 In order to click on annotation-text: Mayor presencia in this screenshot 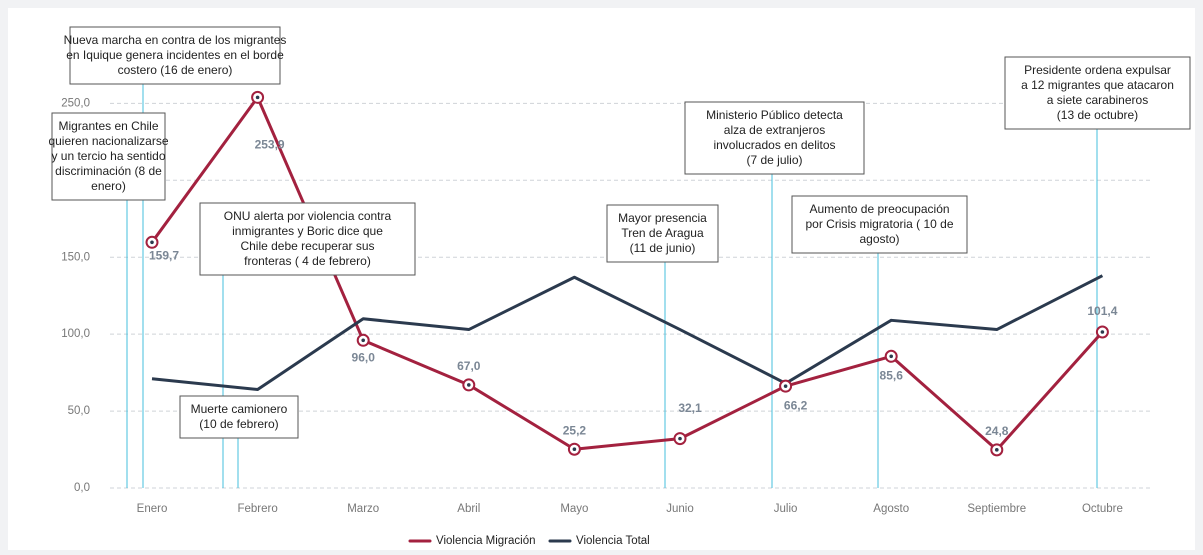, I will do `click(662, 218)`.